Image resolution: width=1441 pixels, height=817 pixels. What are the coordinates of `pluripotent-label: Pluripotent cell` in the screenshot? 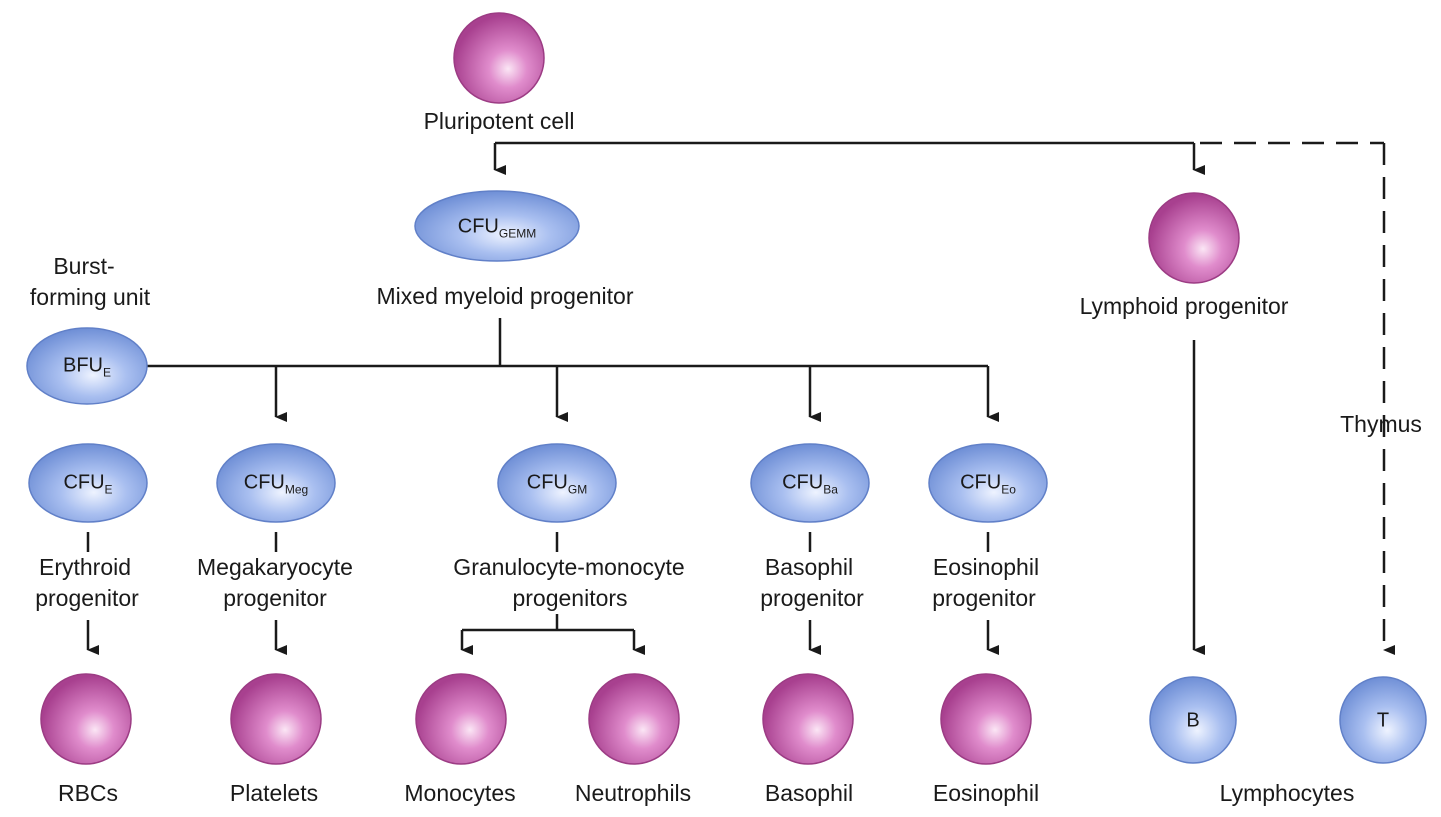 It's located at (499, 121).